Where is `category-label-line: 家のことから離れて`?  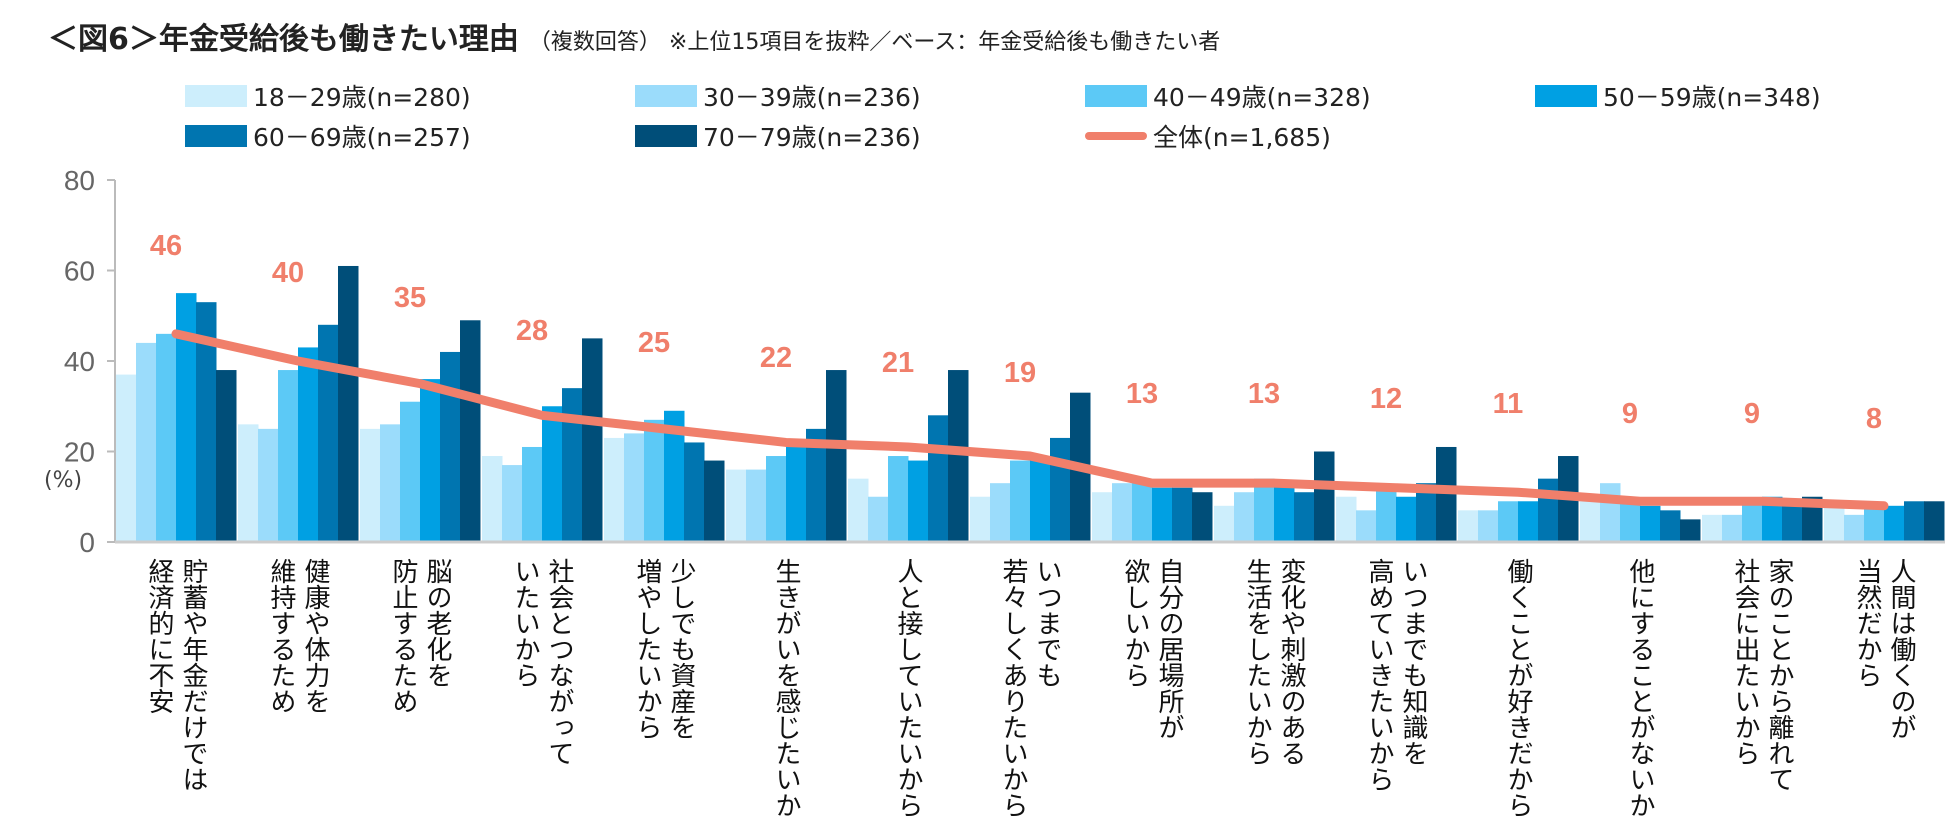
category-label-line: 家のことから離れて is located at coordinates (1779, 675).